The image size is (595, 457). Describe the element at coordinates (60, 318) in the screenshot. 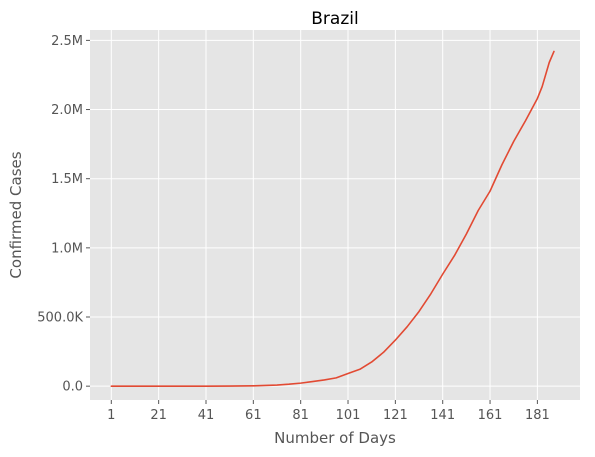

I see `y-tick-label: 500.0K` at that location.